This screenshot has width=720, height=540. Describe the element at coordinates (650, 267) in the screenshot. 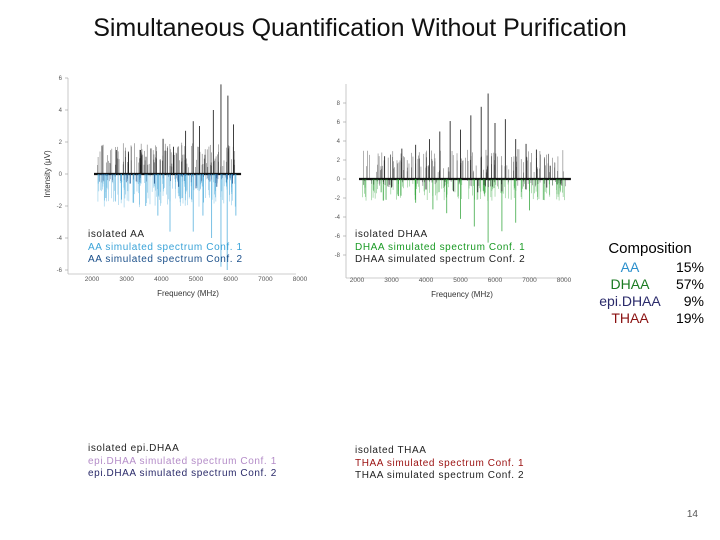

I see `composition-row-aa: AA 15%` at that location.